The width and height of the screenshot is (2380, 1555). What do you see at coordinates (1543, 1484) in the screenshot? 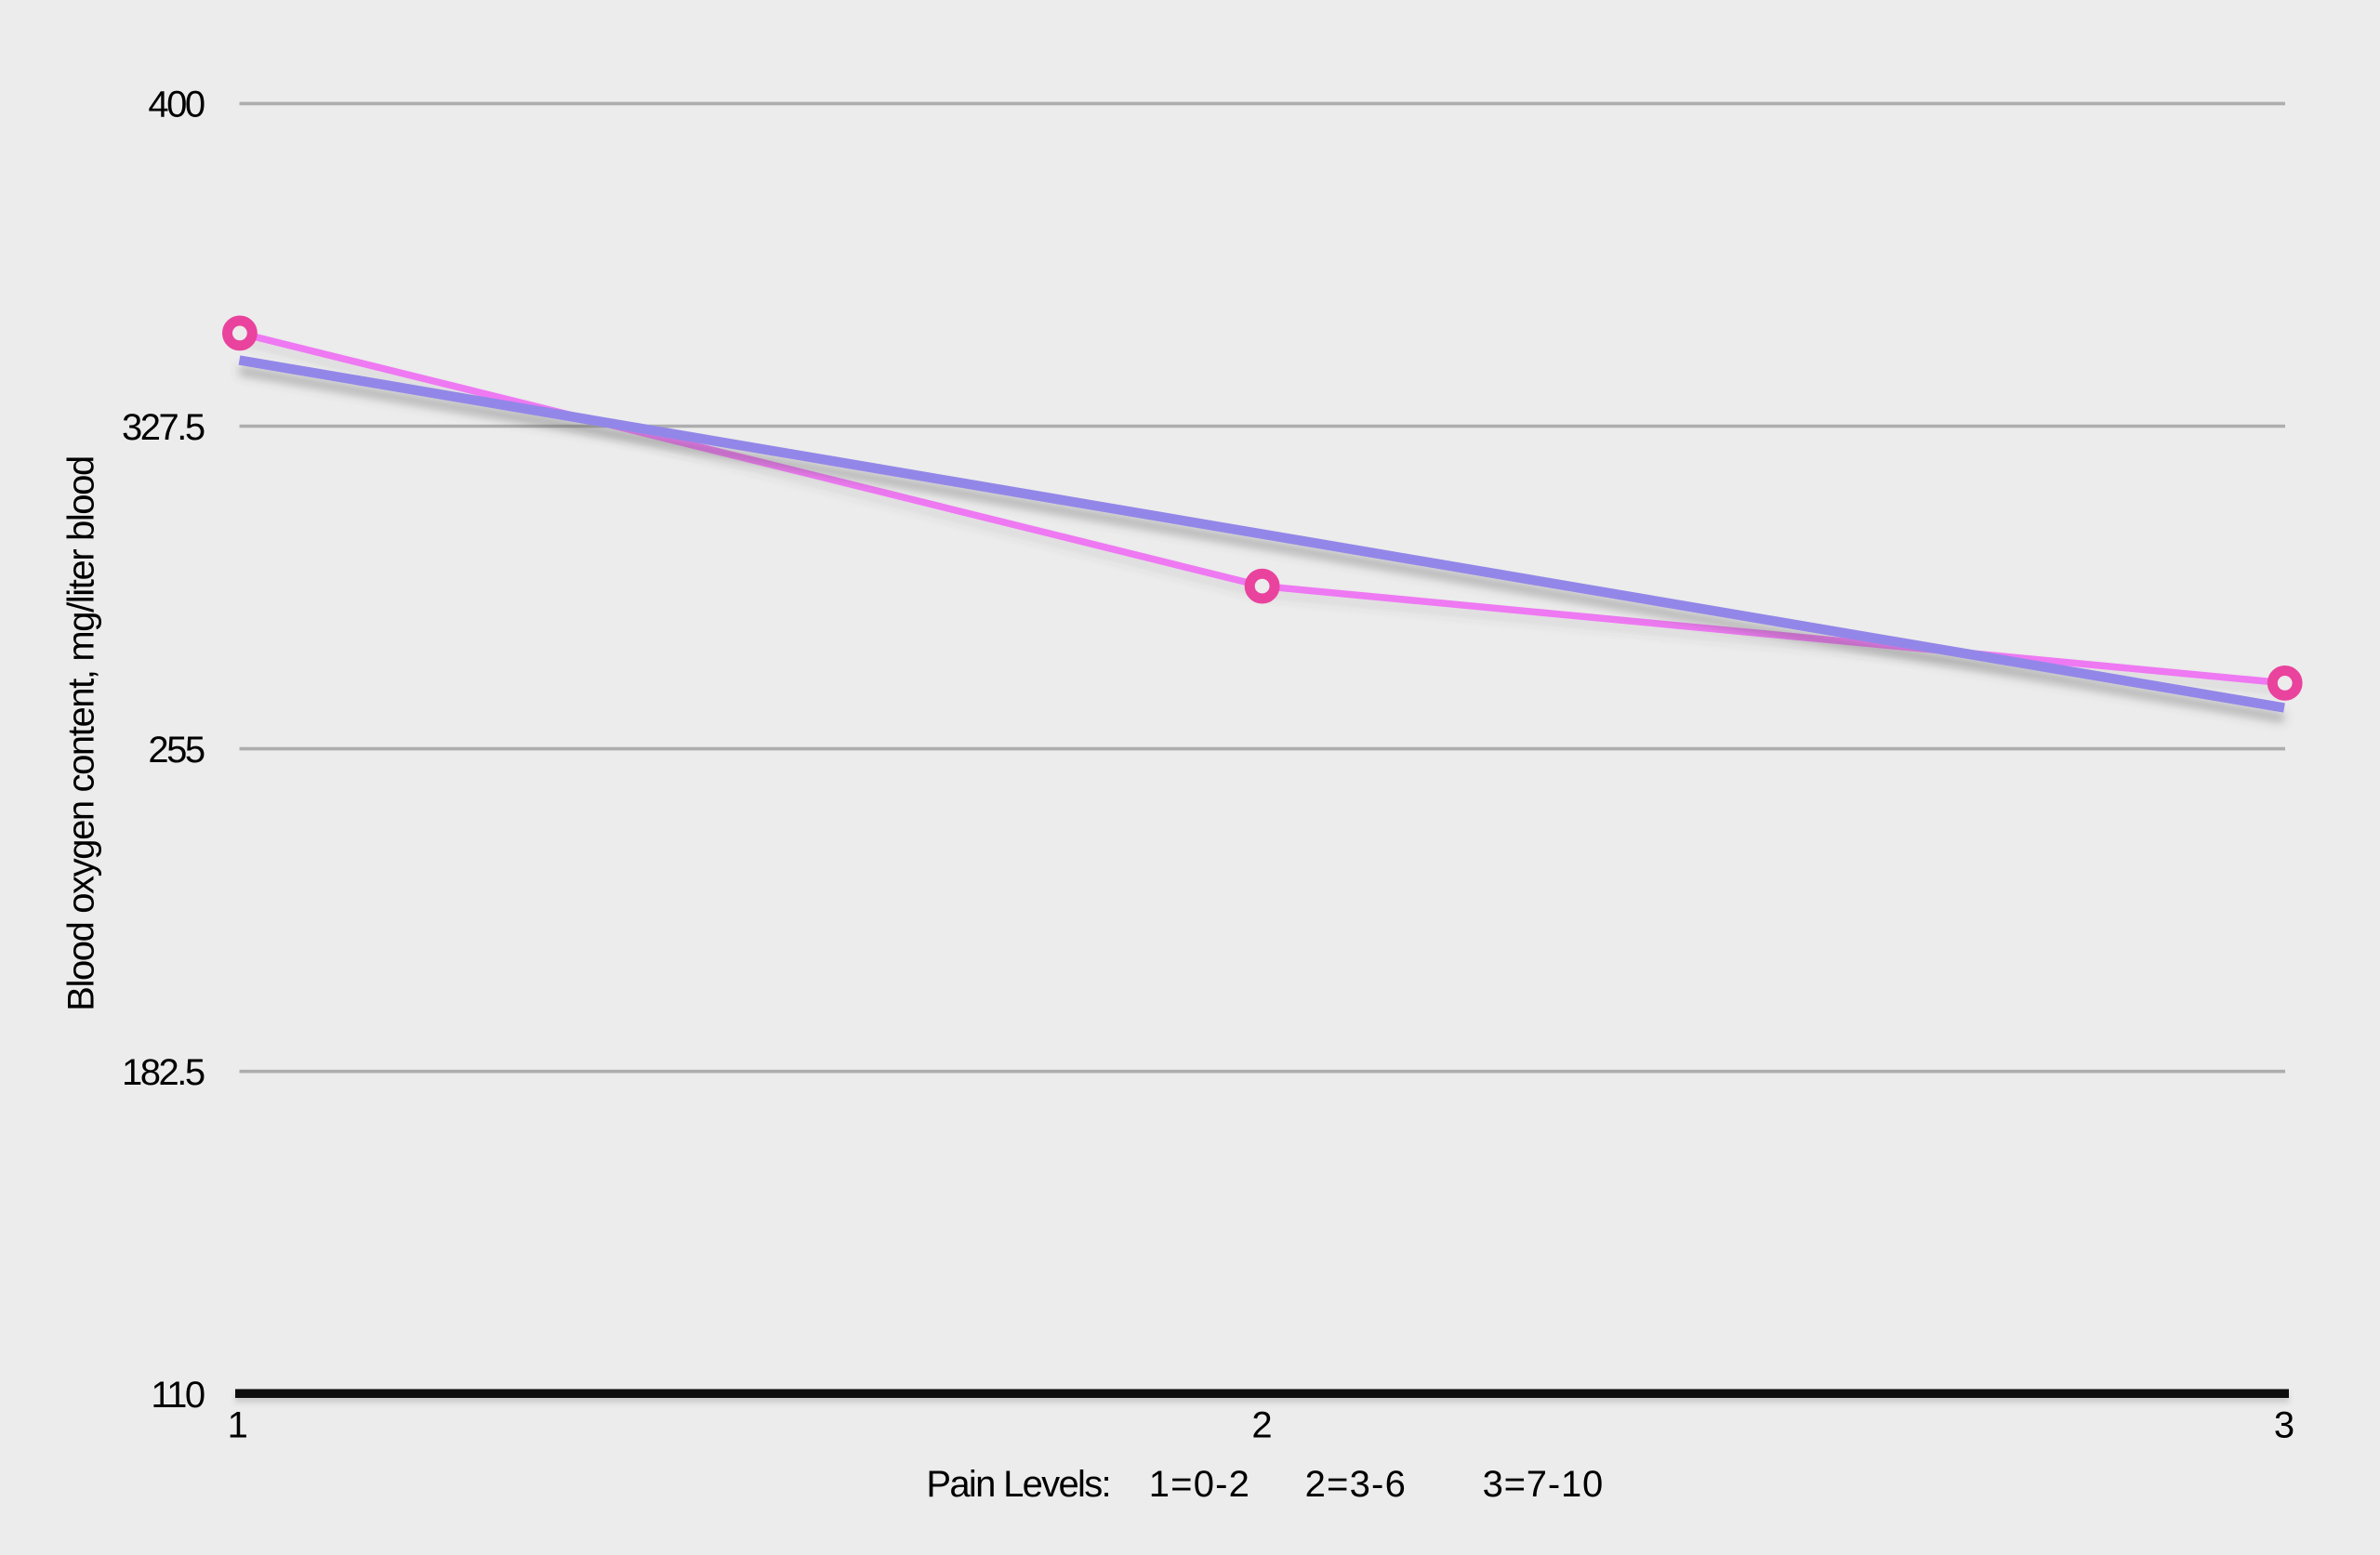
I see `svg-text: 3=7-10` at bounding box center [1543, 1484].